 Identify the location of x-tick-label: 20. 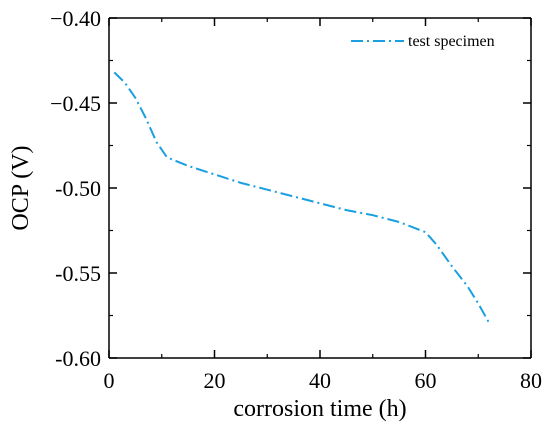
(215, 380).